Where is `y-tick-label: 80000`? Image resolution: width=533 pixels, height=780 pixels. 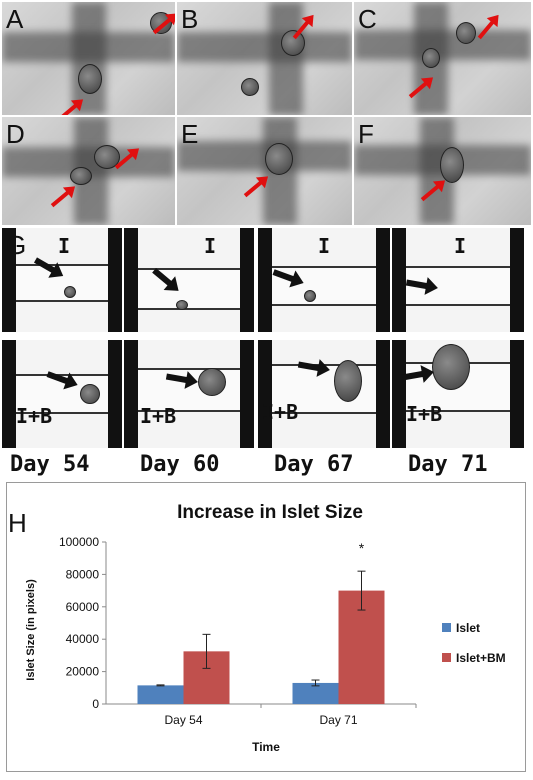 y-tick-label: 80000 is located at coordinates (83, 574).